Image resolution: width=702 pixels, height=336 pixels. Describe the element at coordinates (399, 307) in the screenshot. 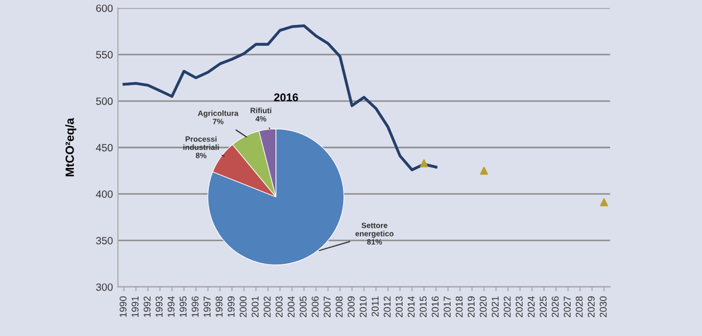

I see `x-tick-label: 2013` at that location.